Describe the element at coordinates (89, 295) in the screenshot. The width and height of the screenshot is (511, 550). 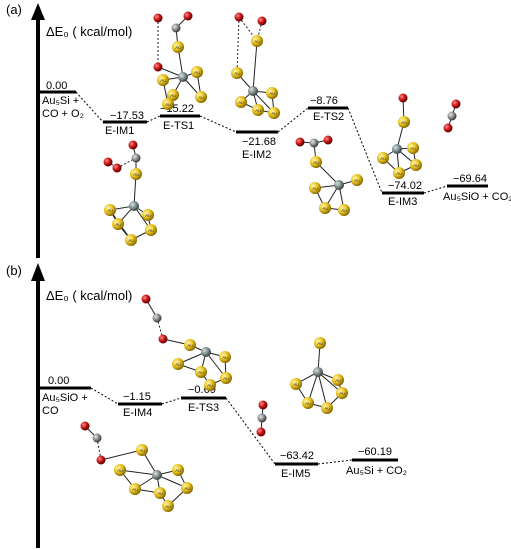
I see `panel-b-axis-title: ΔE₀ ( kcal/mol)` at that location.